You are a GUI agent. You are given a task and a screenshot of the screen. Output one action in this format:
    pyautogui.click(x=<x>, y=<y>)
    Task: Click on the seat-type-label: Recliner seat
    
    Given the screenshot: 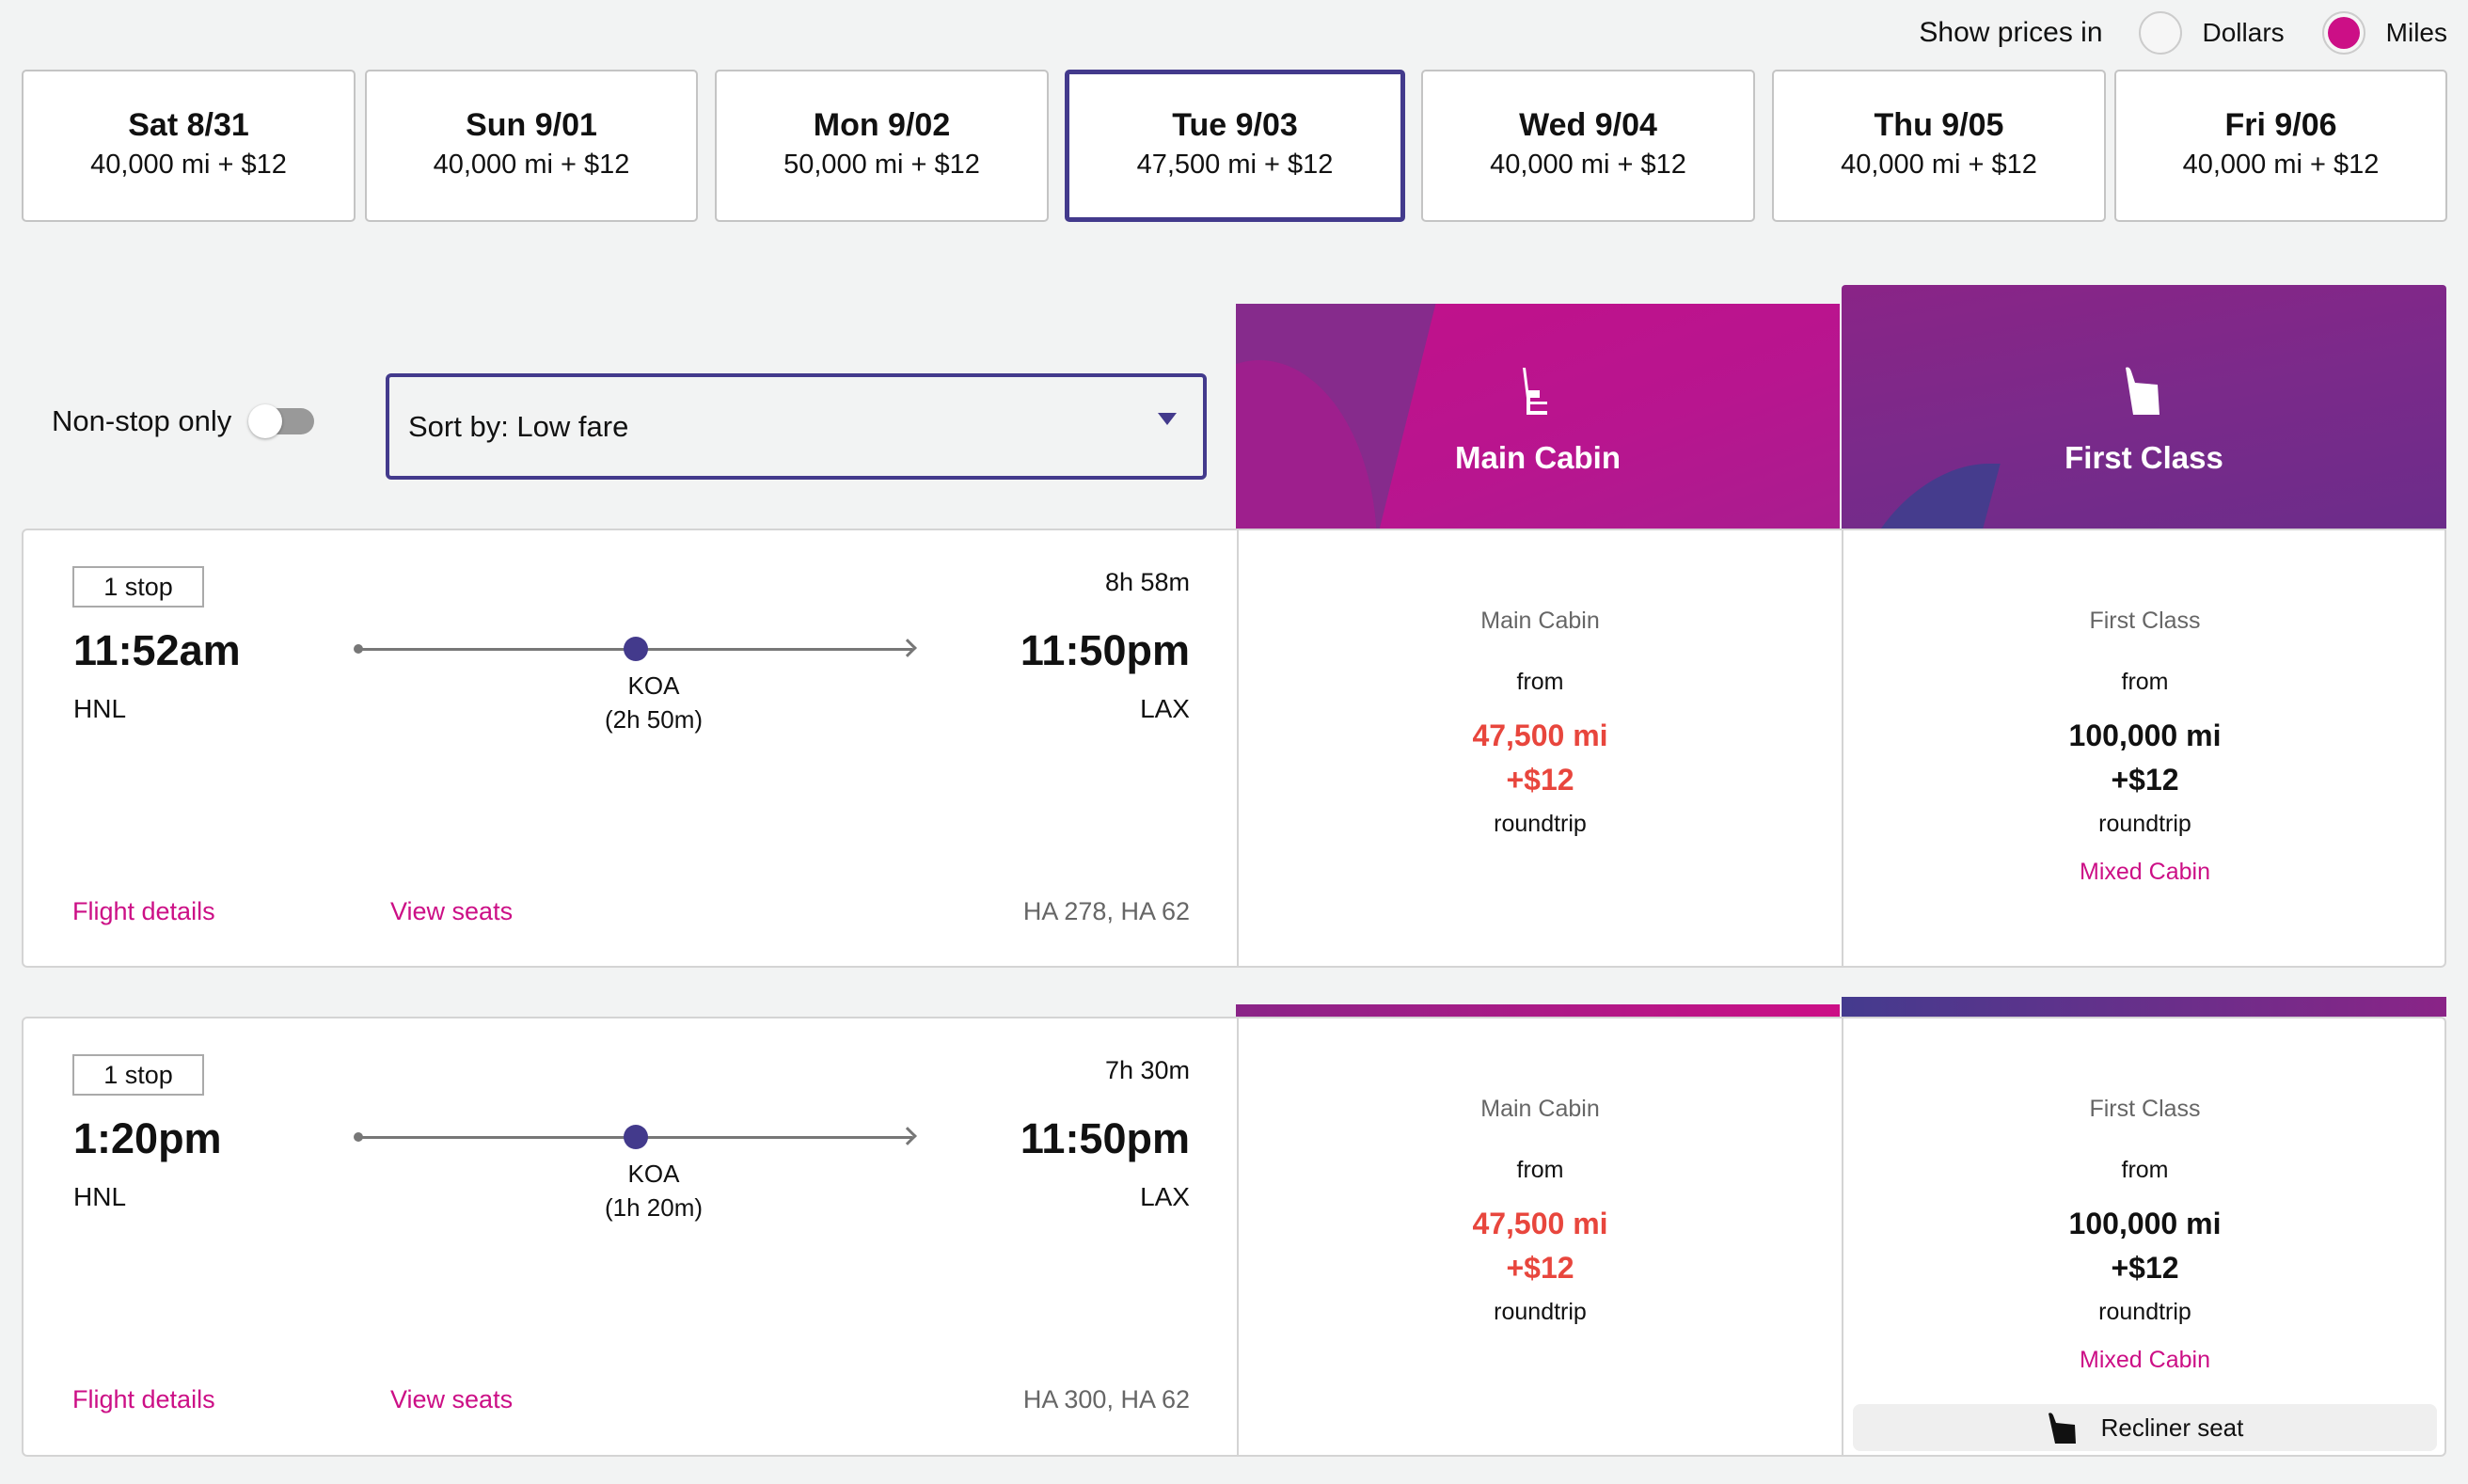 What is the action you would take?
    pyautogui.click(x=2172, y=1427)
    